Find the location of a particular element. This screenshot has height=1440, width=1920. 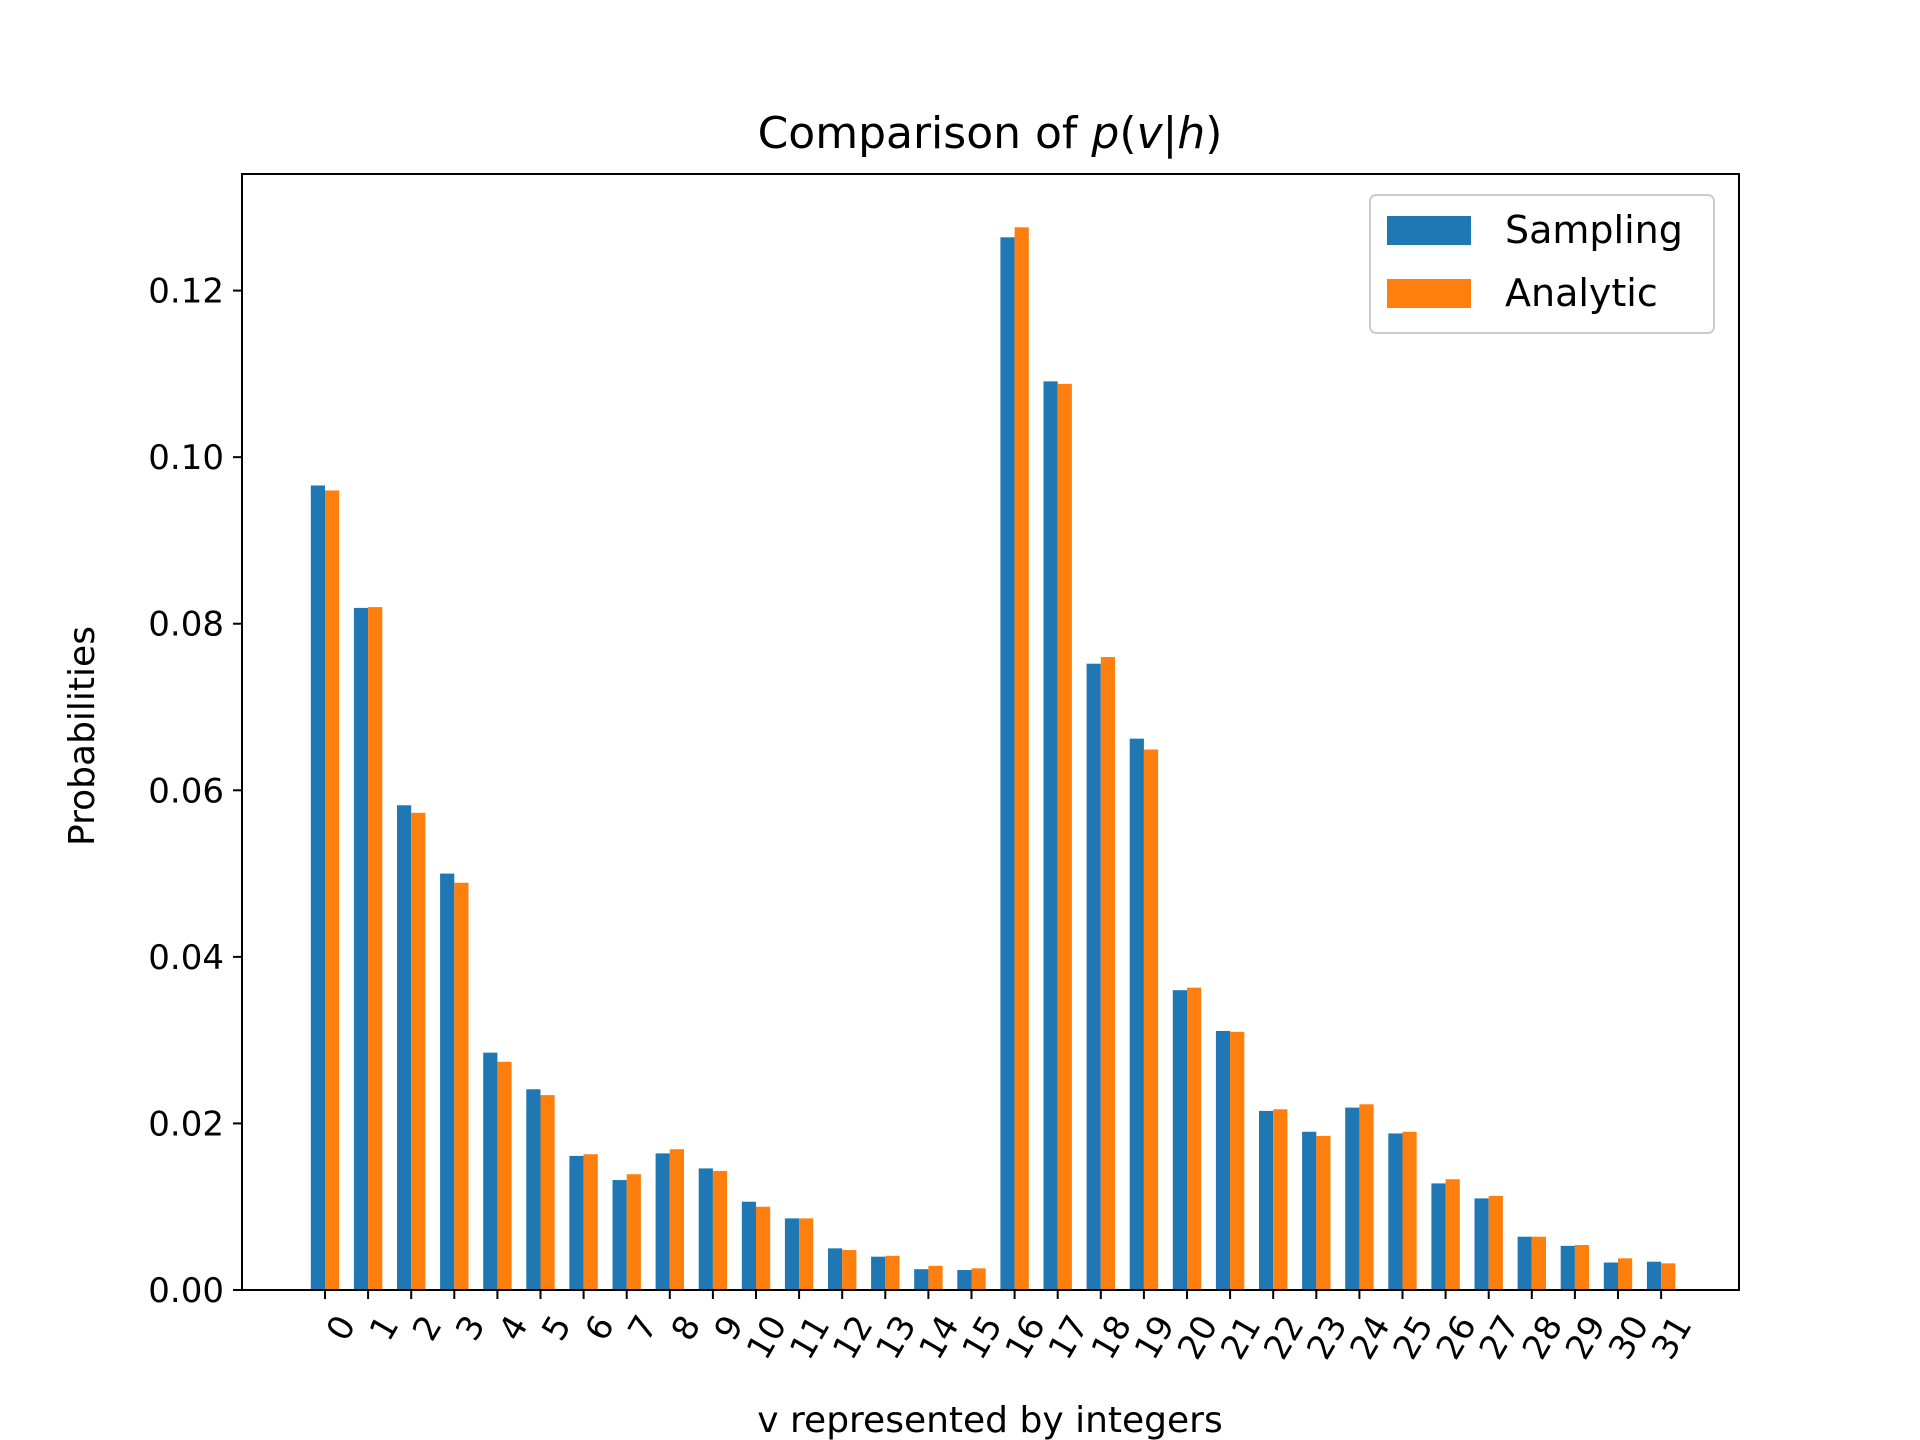

y-tick-label: 0.08 is located at coordinates (186, 625).